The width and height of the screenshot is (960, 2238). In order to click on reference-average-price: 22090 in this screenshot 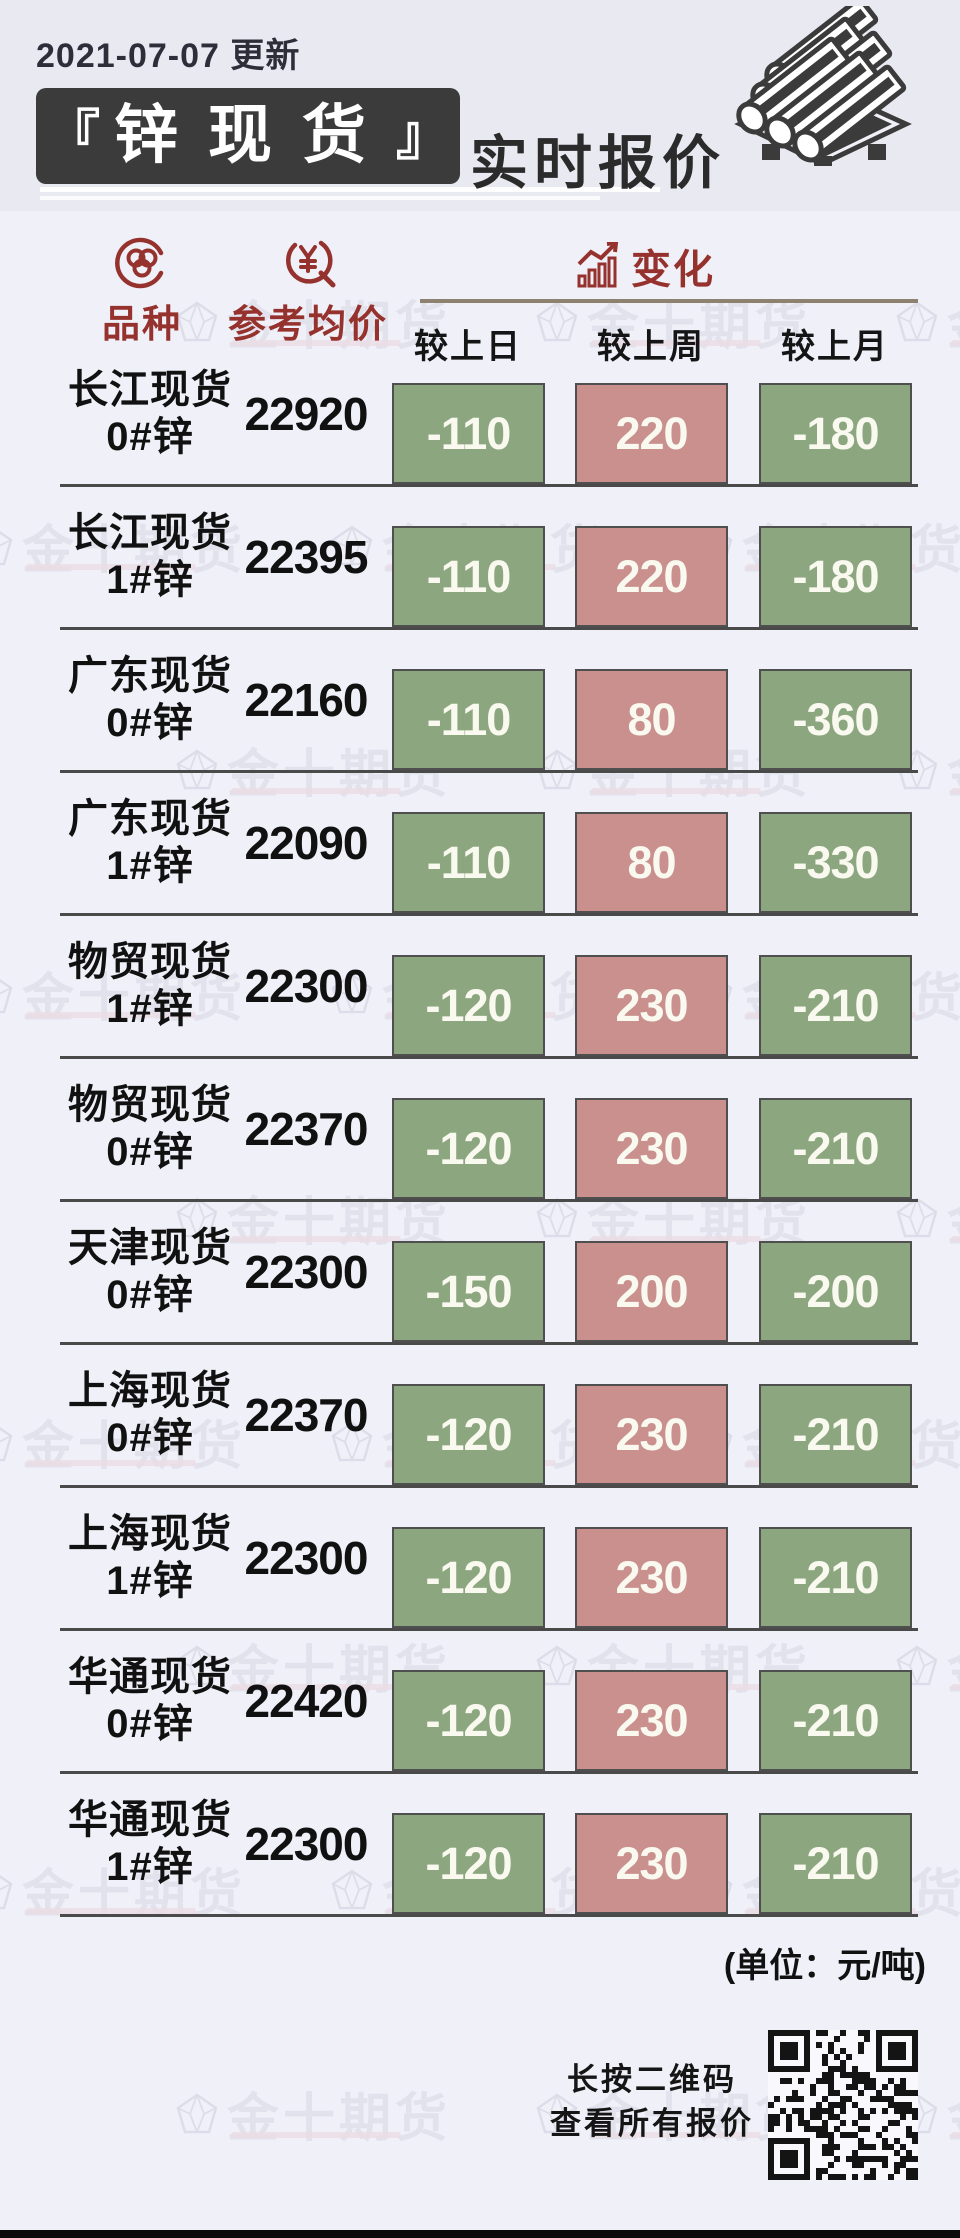, I will do `click(306, 843)`.